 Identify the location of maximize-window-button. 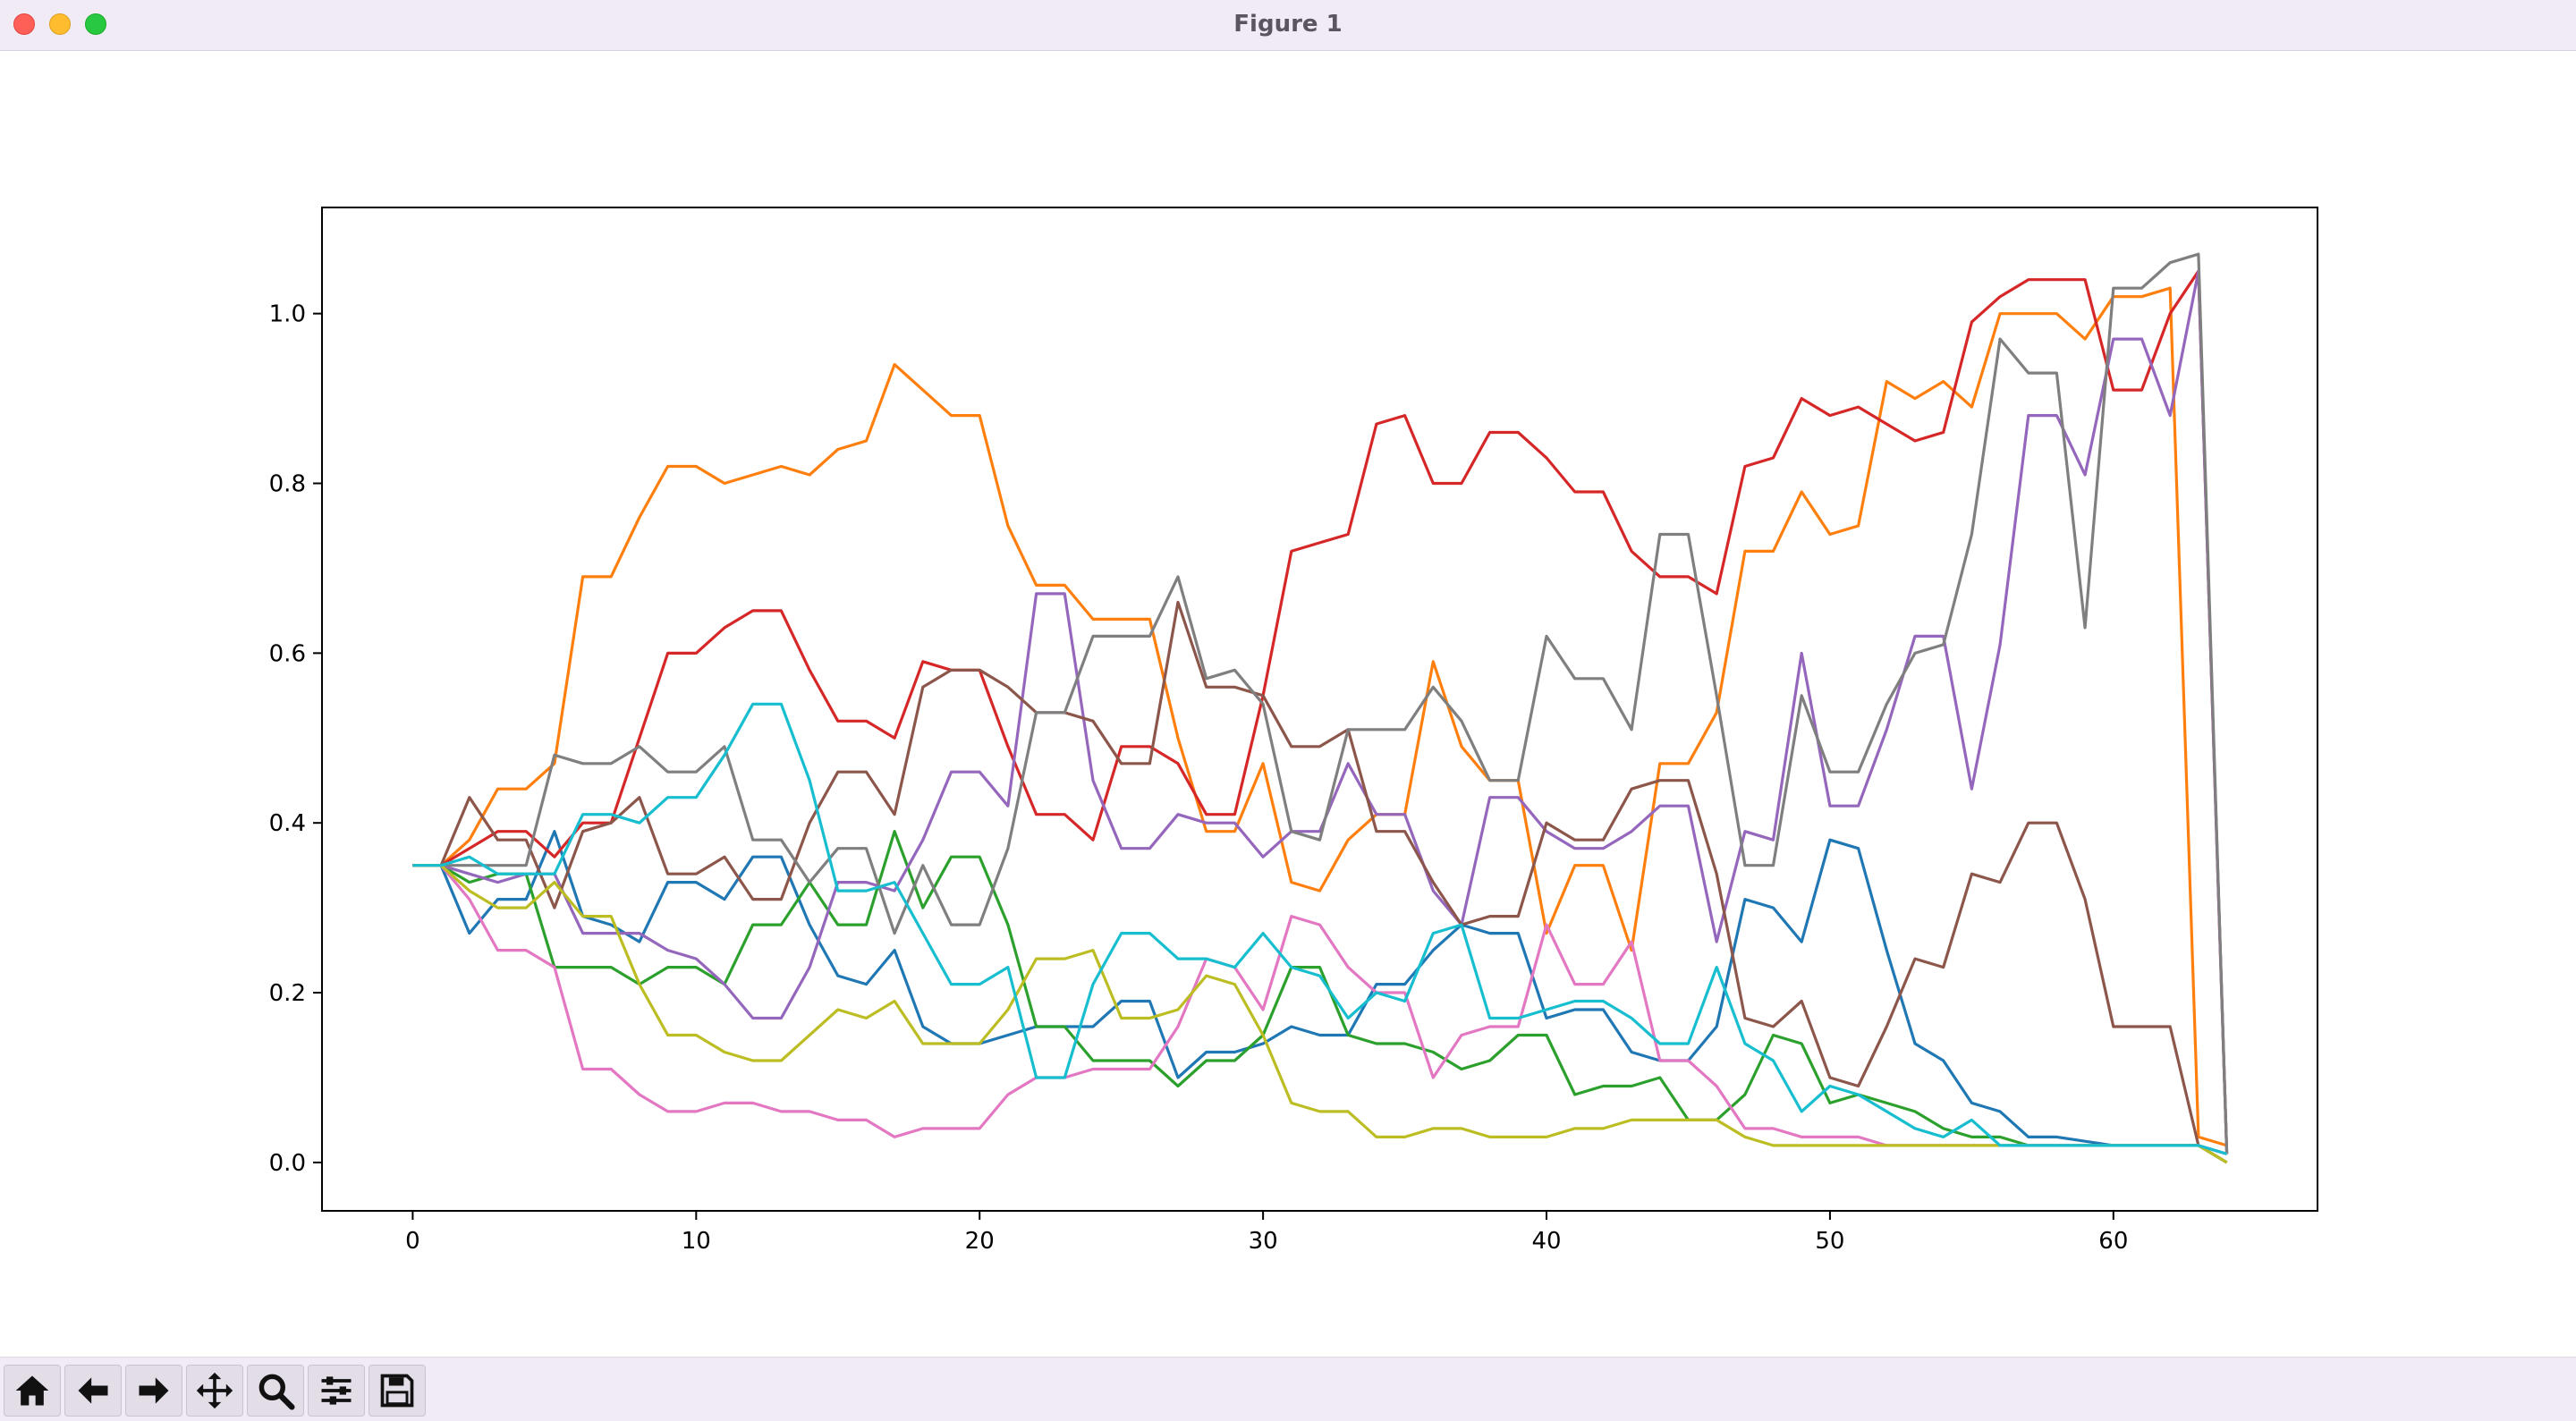
(95, 24).